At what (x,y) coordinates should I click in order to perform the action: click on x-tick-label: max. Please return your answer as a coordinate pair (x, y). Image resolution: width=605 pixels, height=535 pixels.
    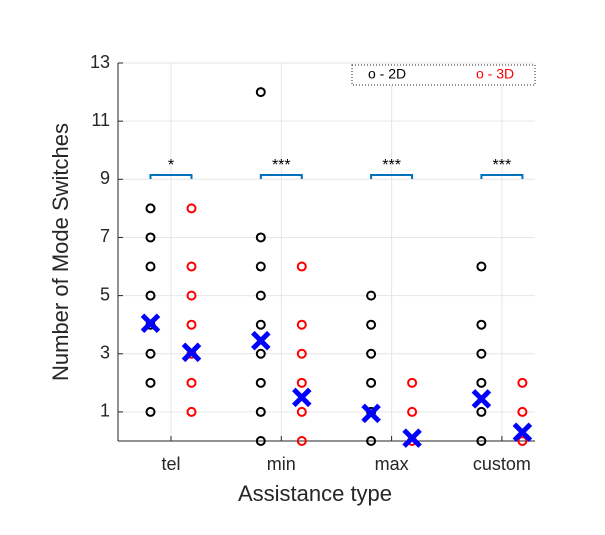
    Looking at the image, I should click on (392, 464).